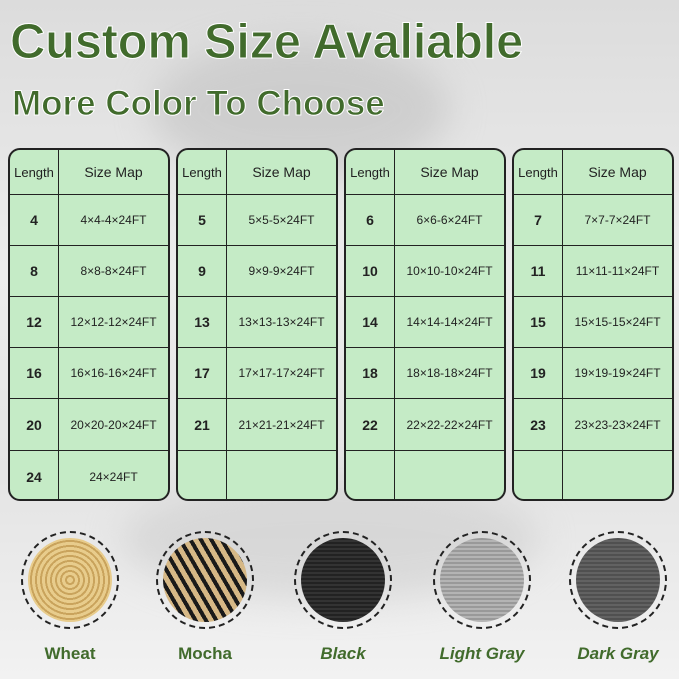  Describe the element at coordinates (617, 220) in the screenshot. I see `size-cell: 7×7-7×24FT` at that location.